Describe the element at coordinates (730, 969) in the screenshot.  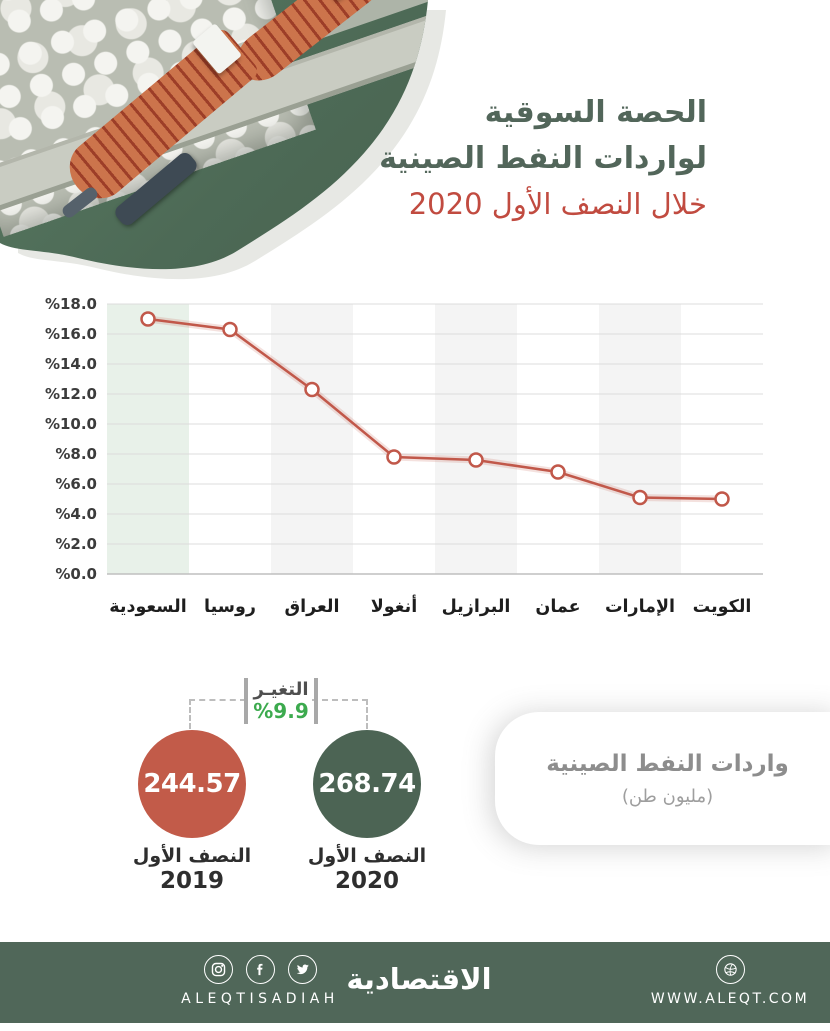
I see `ball-icon` at that location.